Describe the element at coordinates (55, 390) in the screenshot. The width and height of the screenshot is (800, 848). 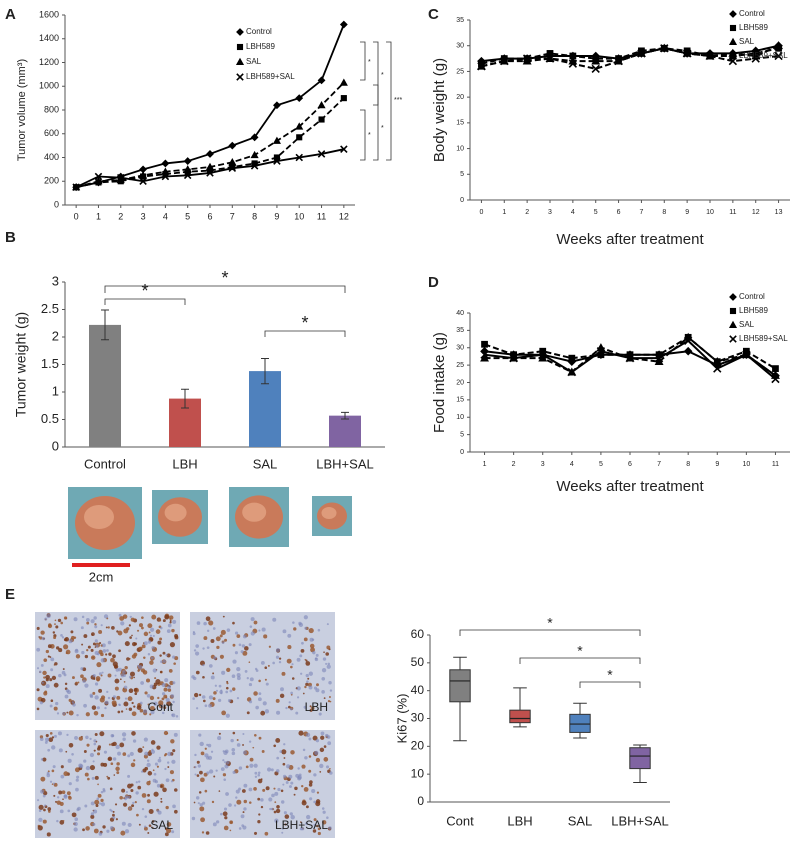
I see `y-tick-label: 1` at that location.